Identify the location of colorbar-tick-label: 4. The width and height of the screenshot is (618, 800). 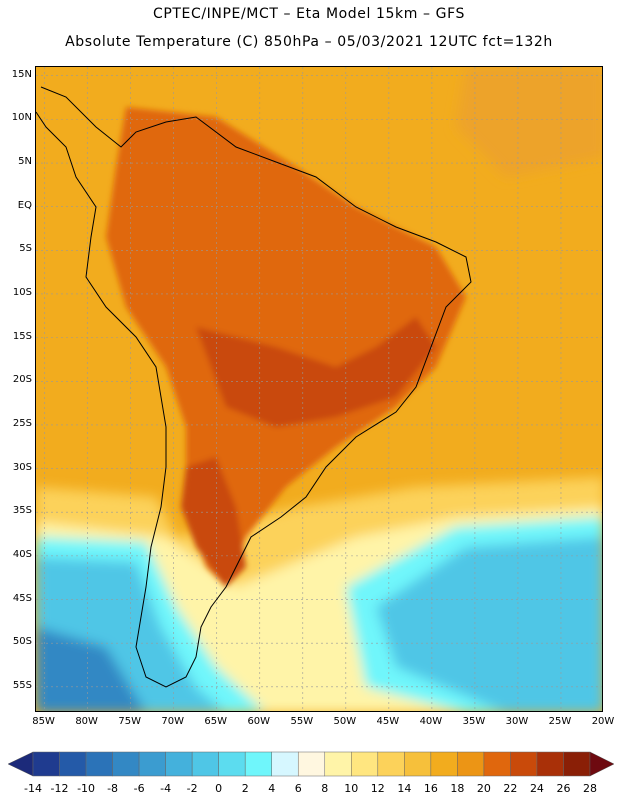
(272, 788).